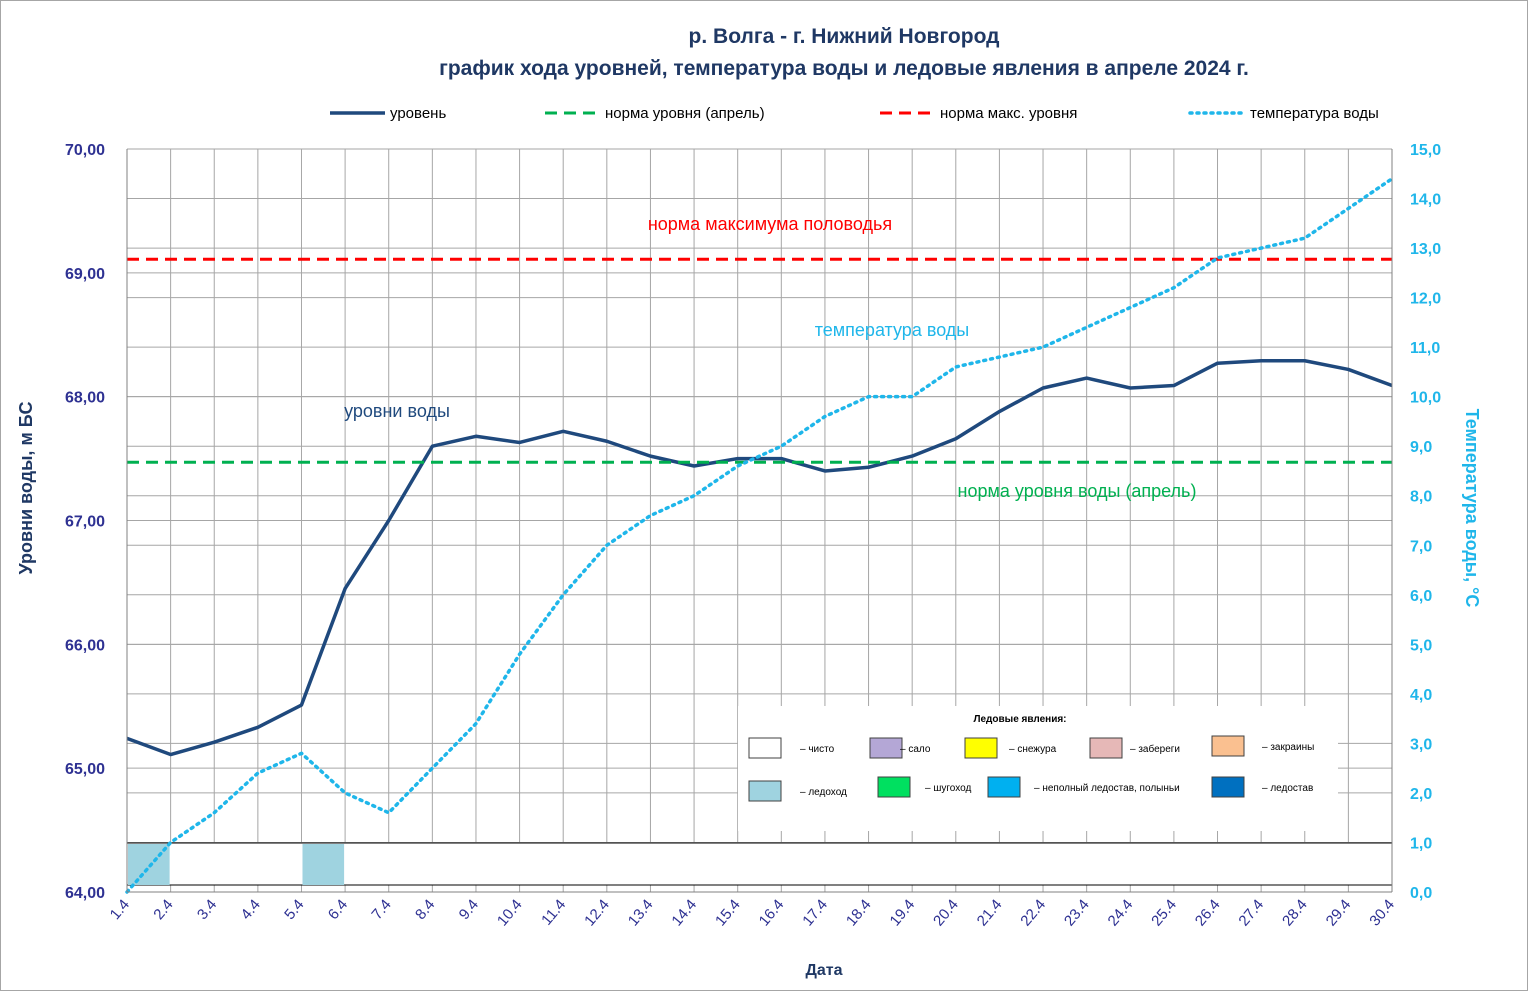  I want to click on y-tick-right: 1,0, so click(1421, 843).